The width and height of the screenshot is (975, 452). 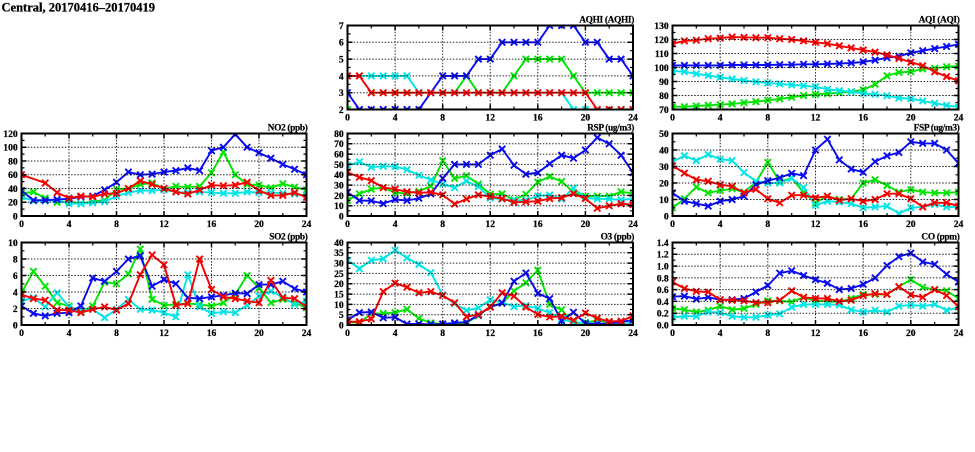 What do you see at coordinates (663, 302) in the screenshot?
I see `svg-text: 0.4` at bounding box center [663, 302].